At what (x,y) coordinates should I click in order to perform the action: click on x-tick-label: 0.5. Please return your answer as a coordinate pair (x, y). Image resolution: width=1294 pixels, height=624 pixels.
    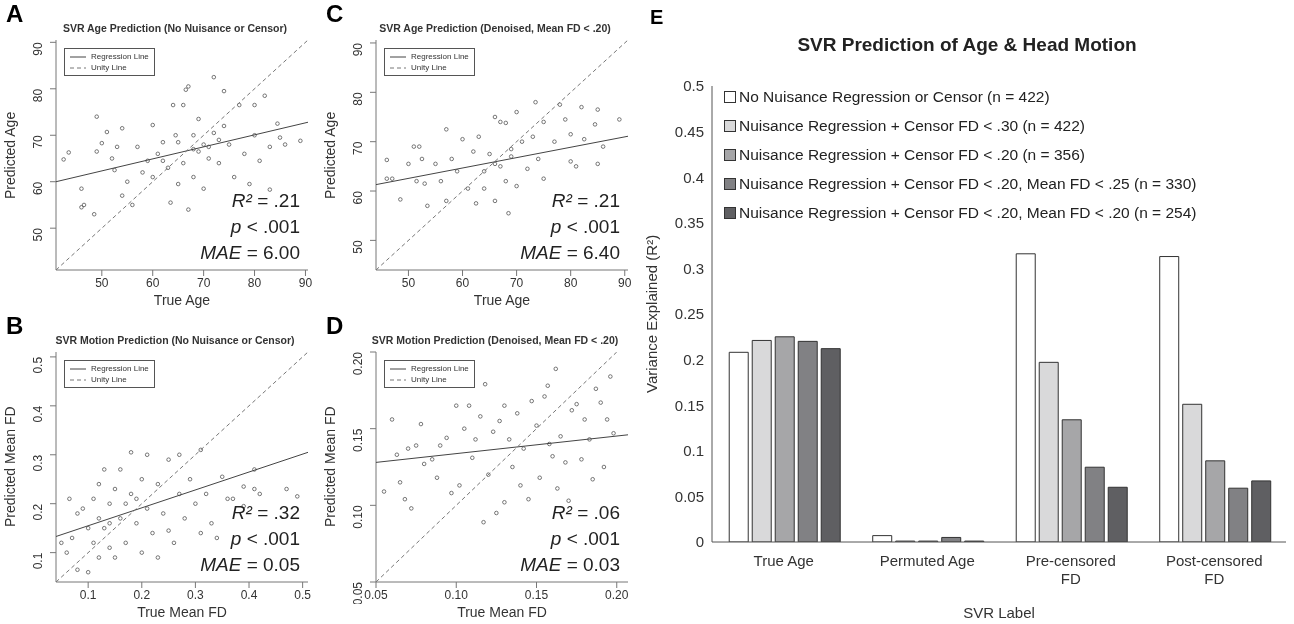
    Looking at the image, I should click on (303, 594).